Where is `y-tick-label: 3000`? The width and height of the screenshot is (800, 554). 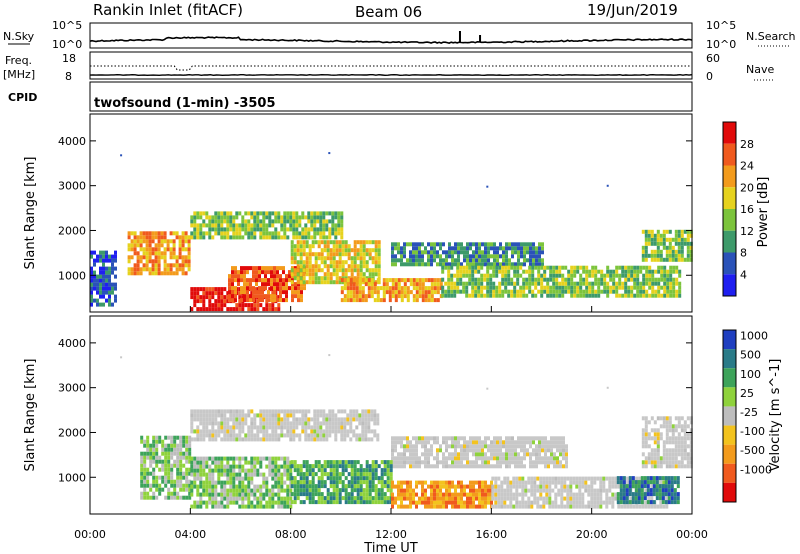 y-tick-label: 3000 is located at coordinates (72, 388).